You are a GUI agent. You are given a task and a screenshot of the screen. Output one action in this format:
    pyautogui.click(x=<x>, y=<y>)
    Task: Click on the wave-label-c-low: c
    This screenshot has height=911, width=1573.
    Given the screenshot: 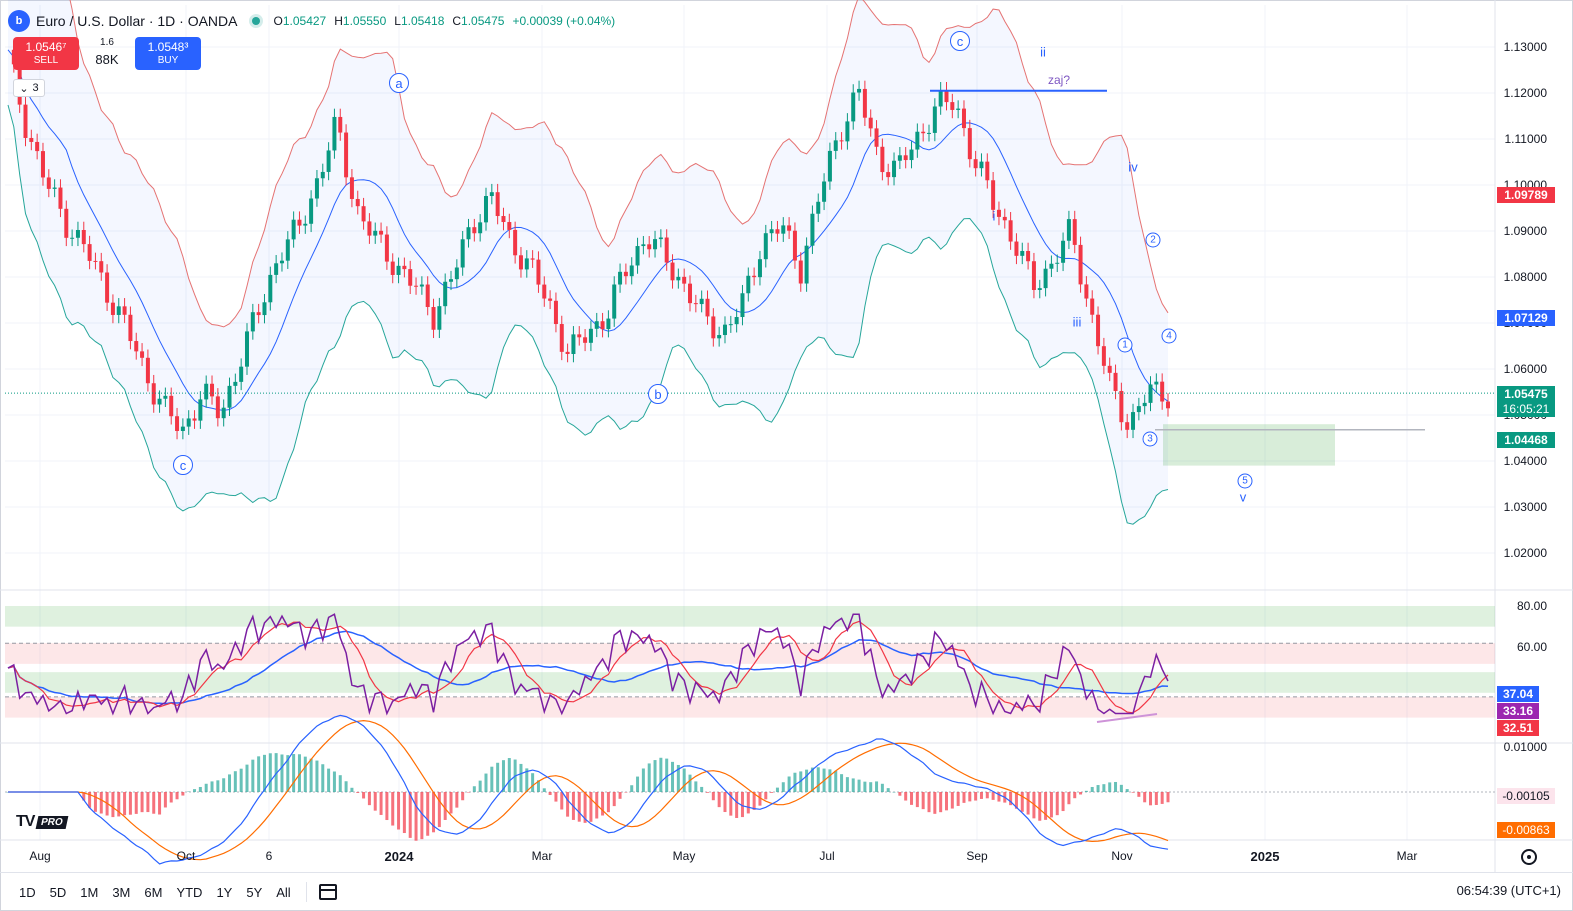 What is the action you would take?
    pyautogui.click(x=183, y=465)
    